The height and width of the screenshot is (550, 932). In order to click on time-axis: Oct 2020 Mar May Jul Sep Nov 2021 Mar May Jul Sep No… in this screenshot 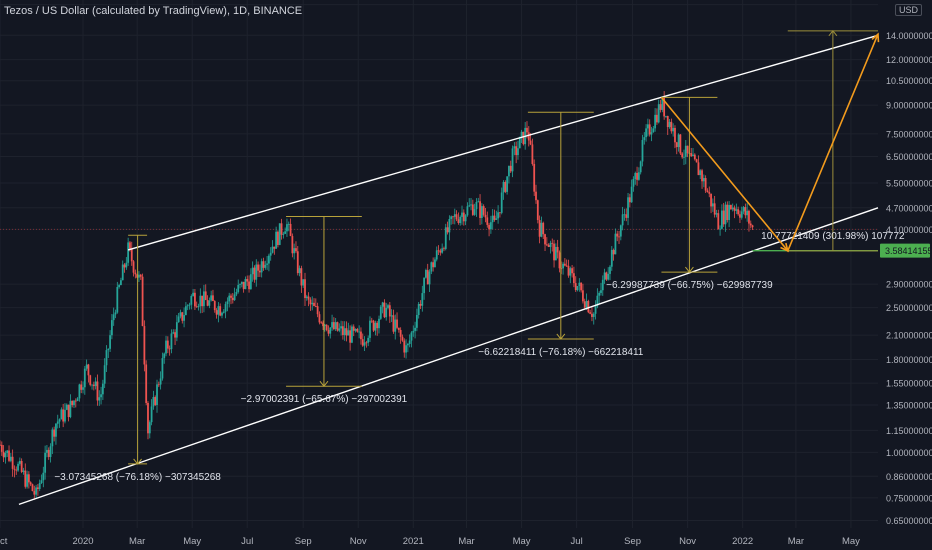, I will do `click(430, 541)`.